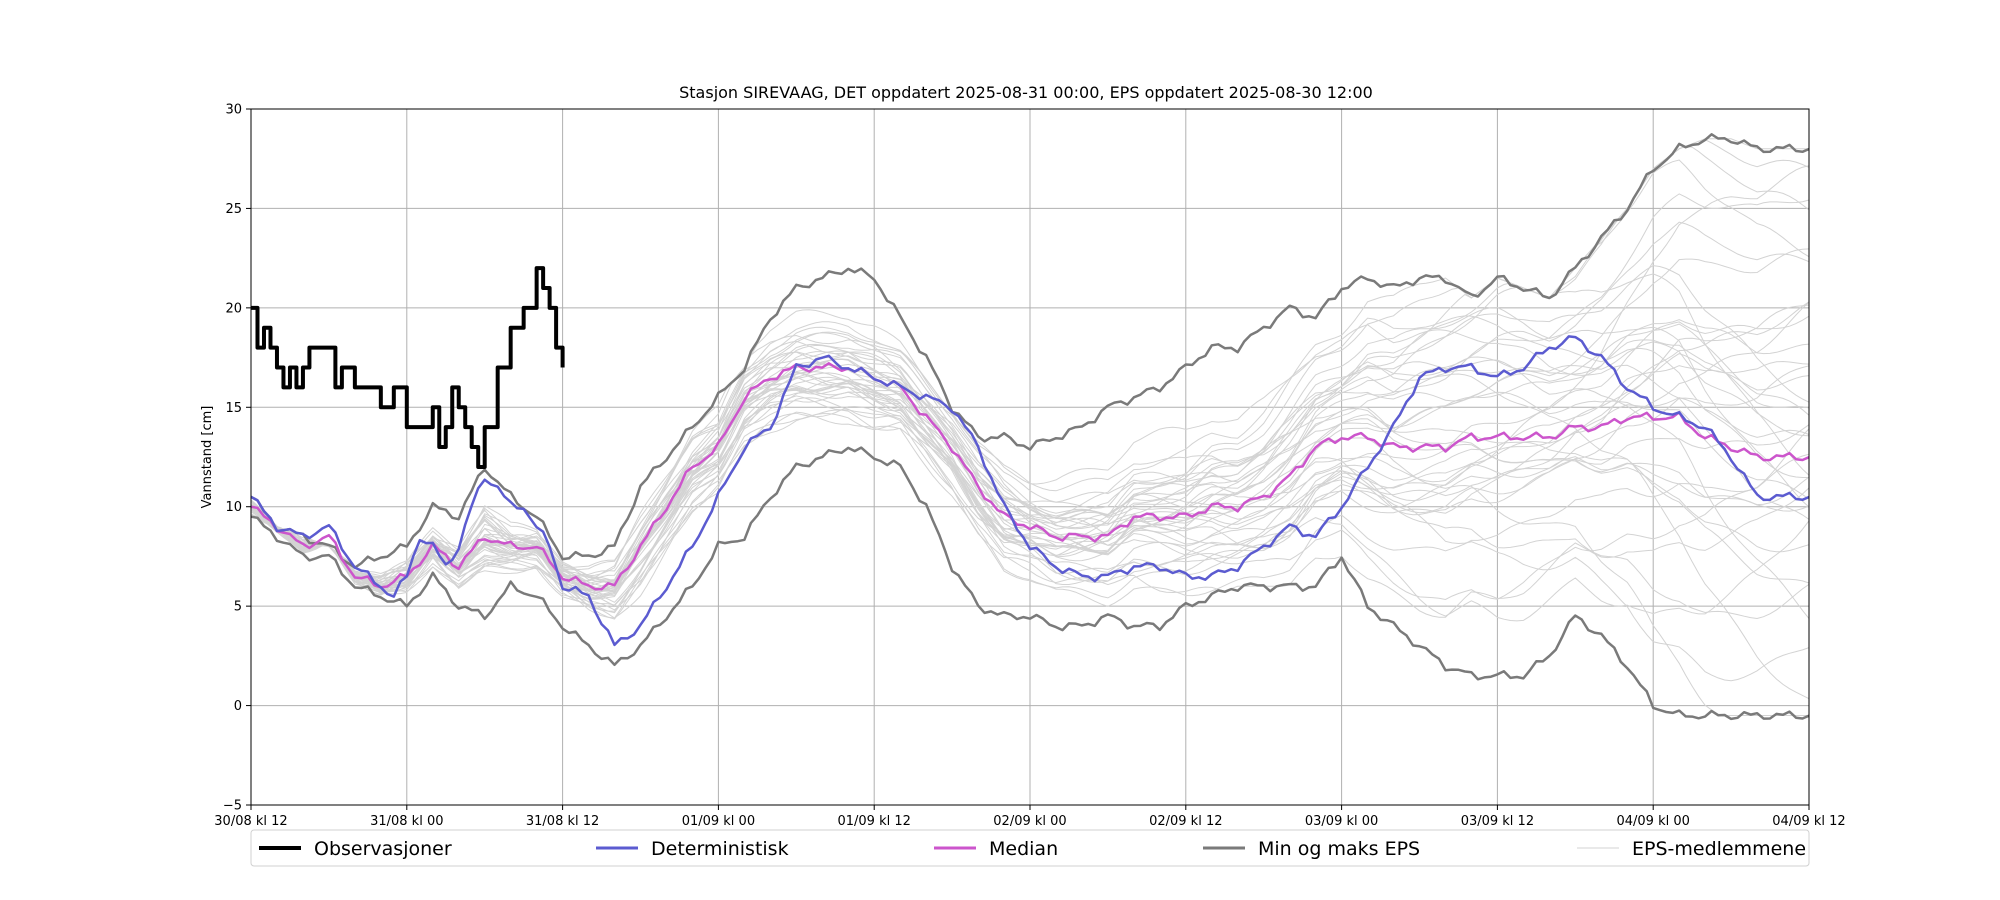 Image resolution: width=2000 pixels, height=900 pixels. I want to click on legend-label: Observasjoner, so click(383, 849).